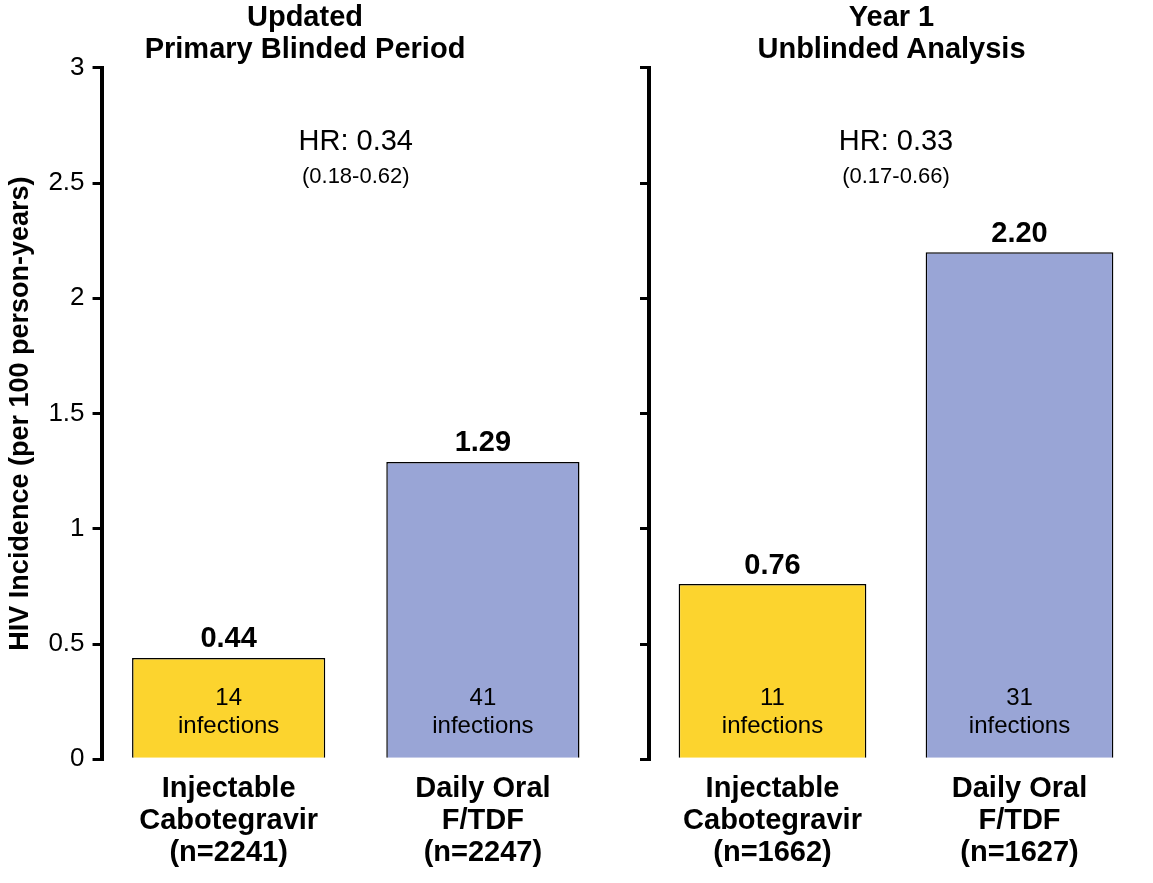  I want to click on y-tick-label: 1.5, so click(66, 411).